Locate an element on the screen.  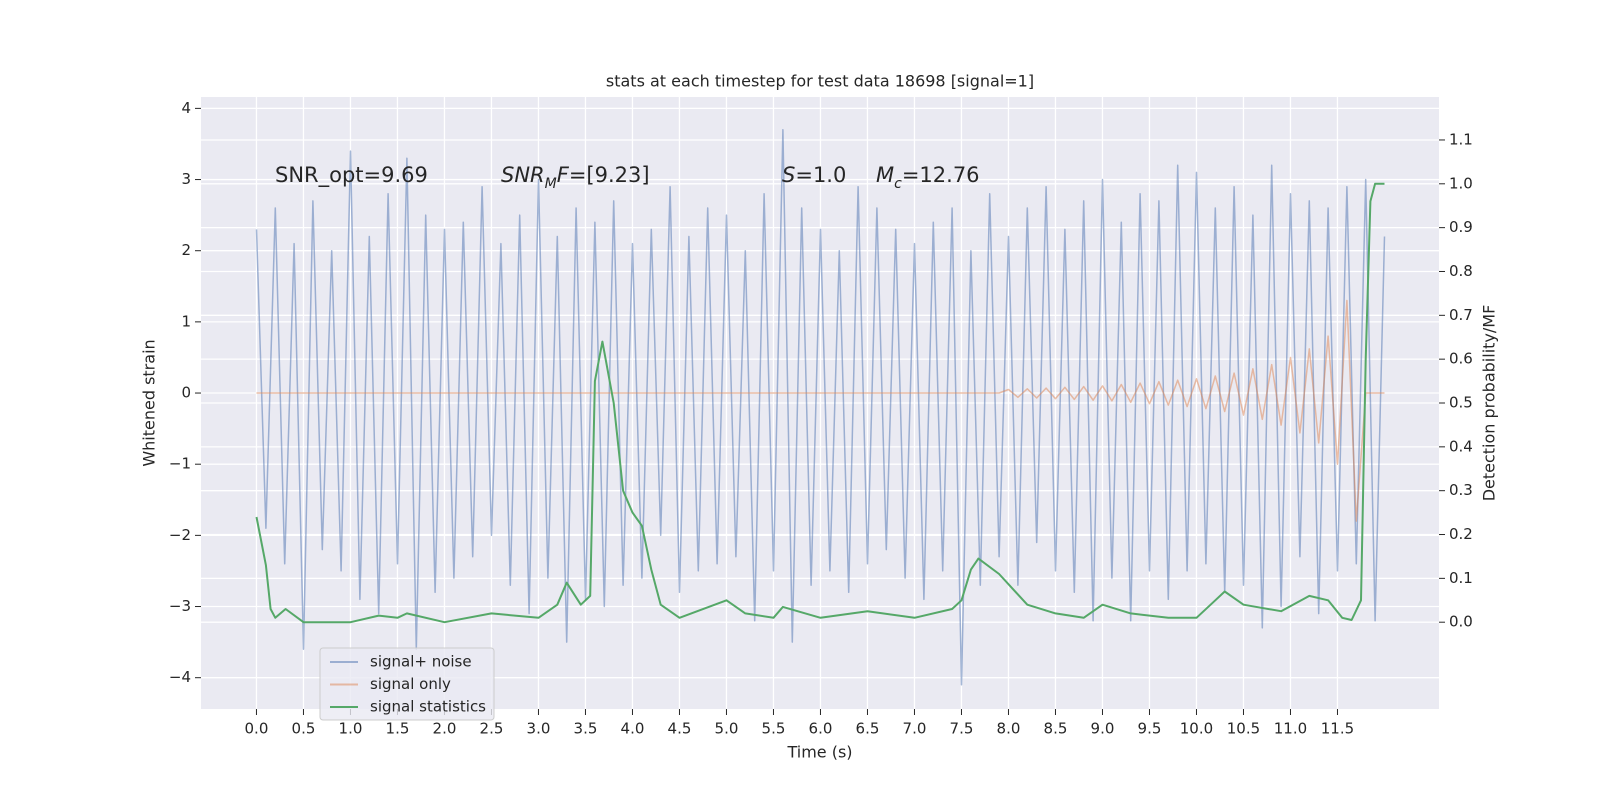
legend-label: signal only is located at coordinates (410, 684).